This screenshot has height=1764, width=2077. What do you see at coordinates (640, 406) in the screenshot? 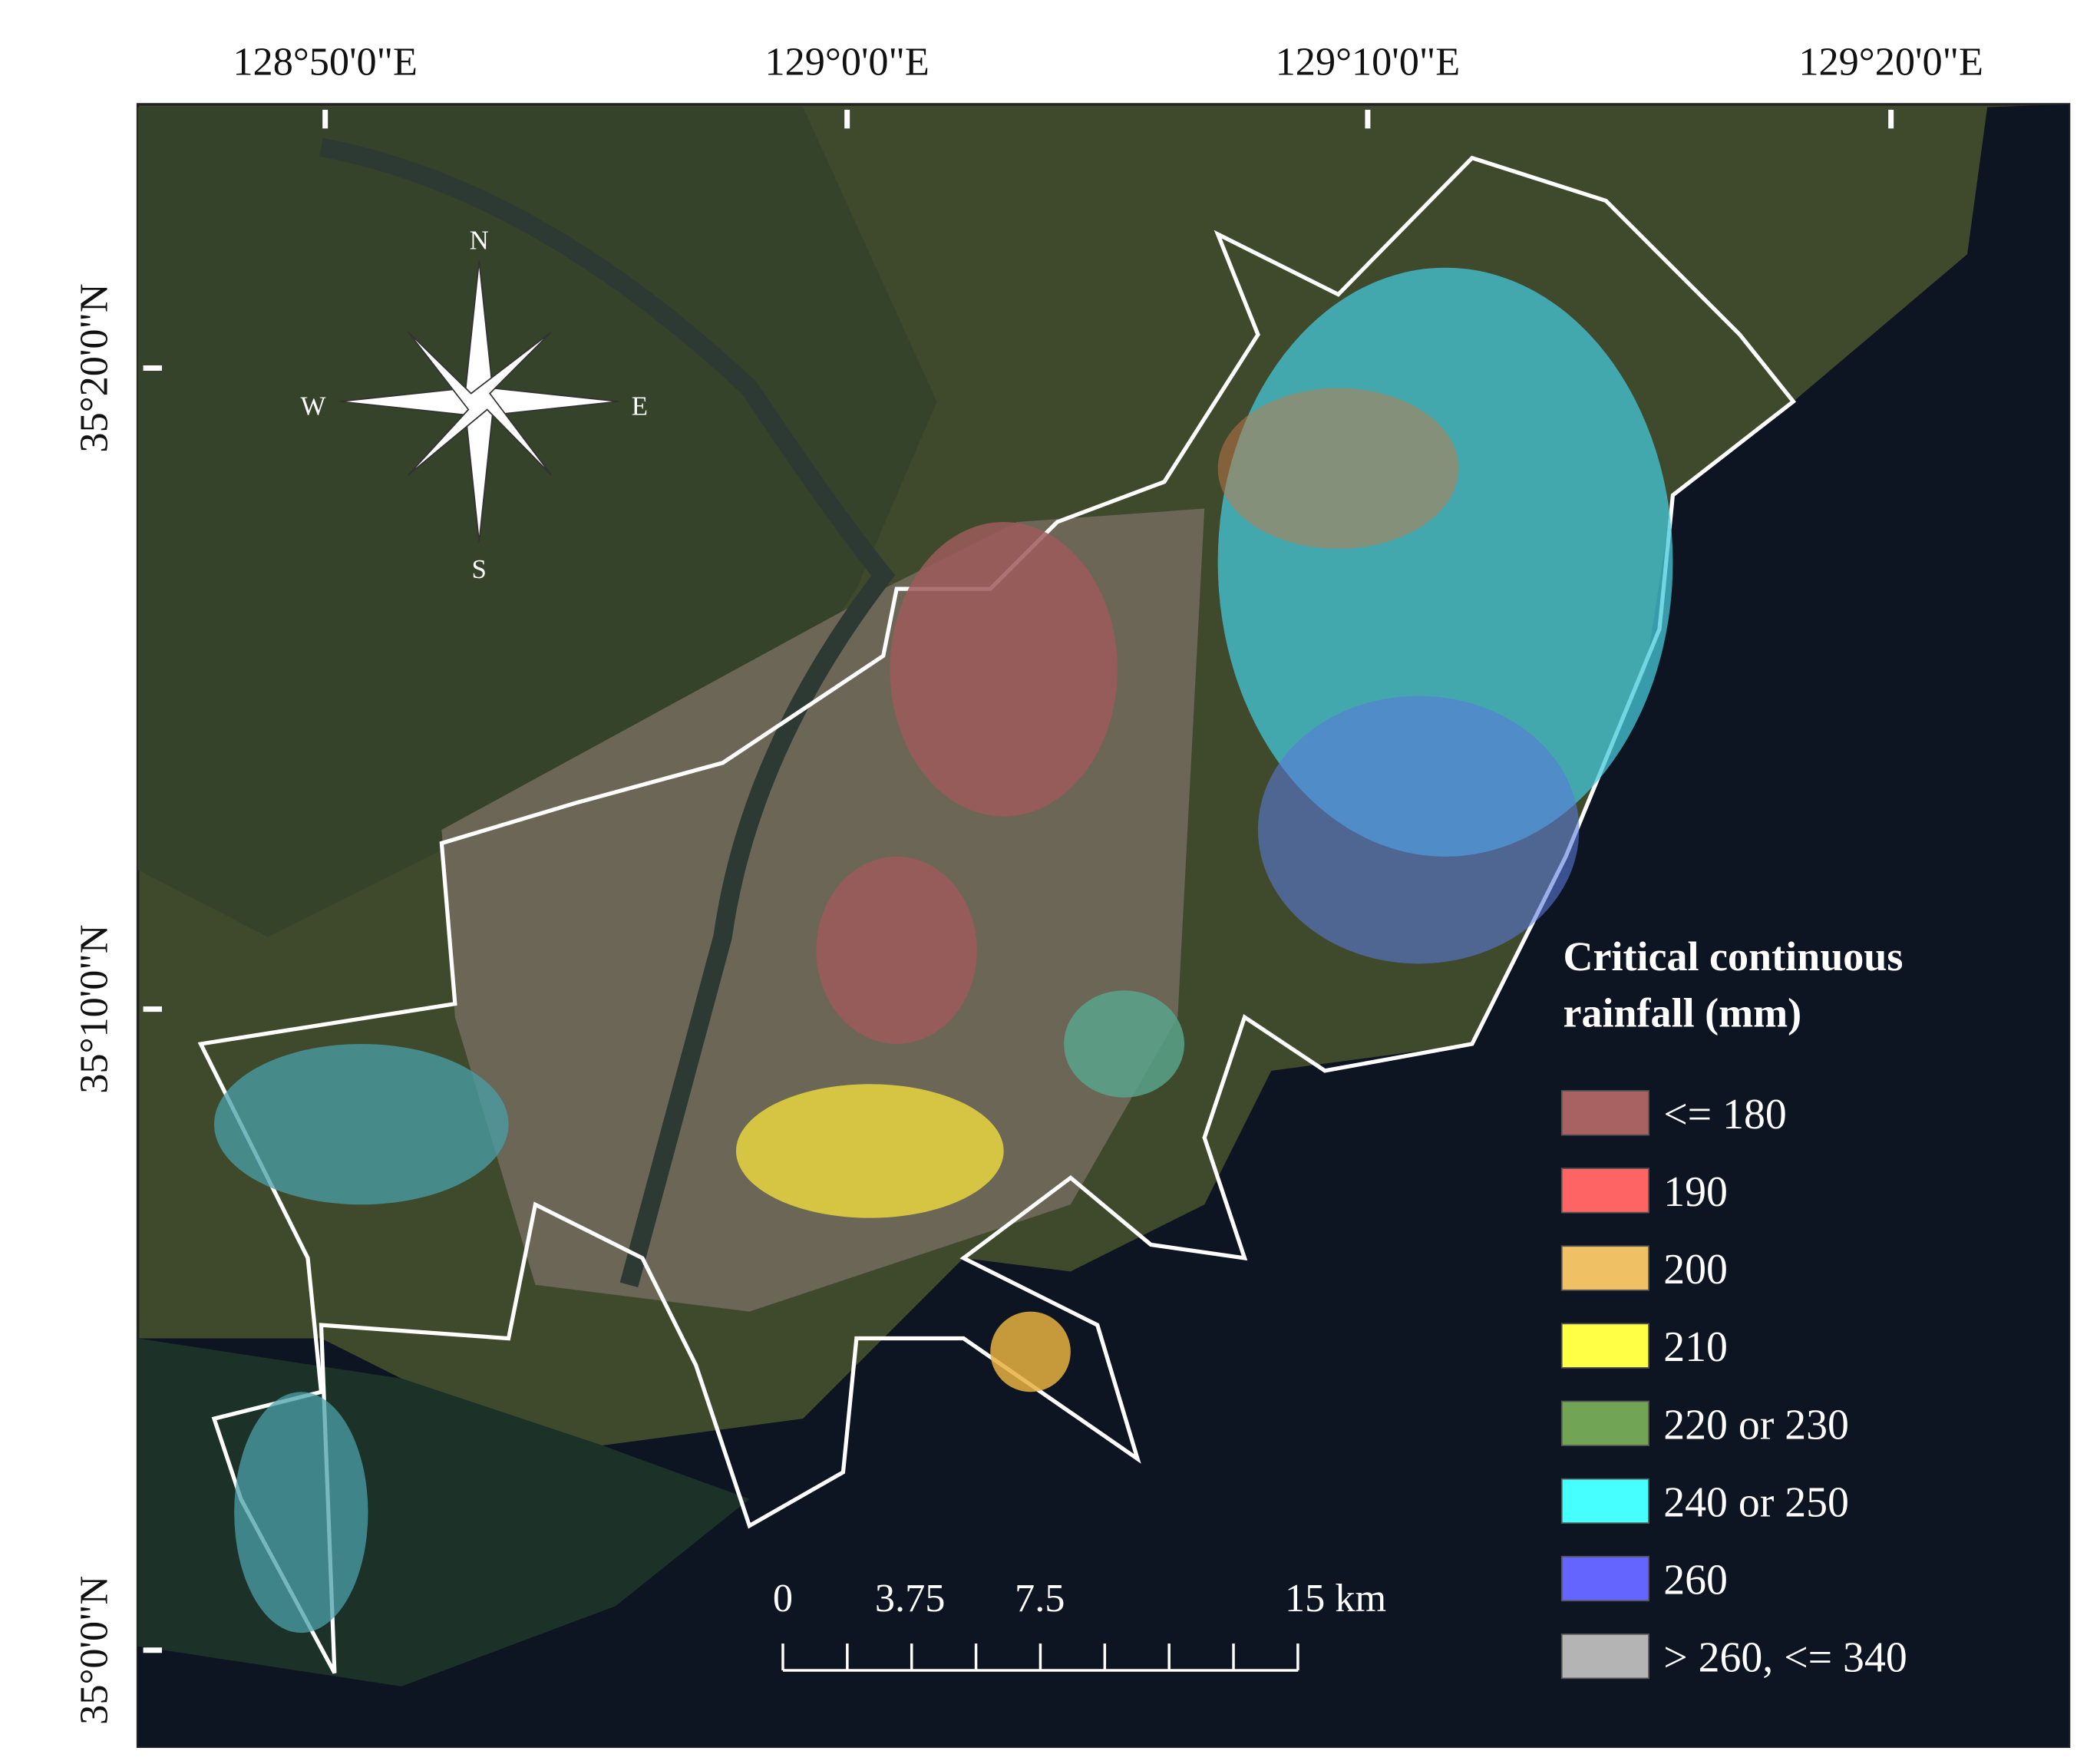
I see `compass-east: E` at bounding box center [640, 406].